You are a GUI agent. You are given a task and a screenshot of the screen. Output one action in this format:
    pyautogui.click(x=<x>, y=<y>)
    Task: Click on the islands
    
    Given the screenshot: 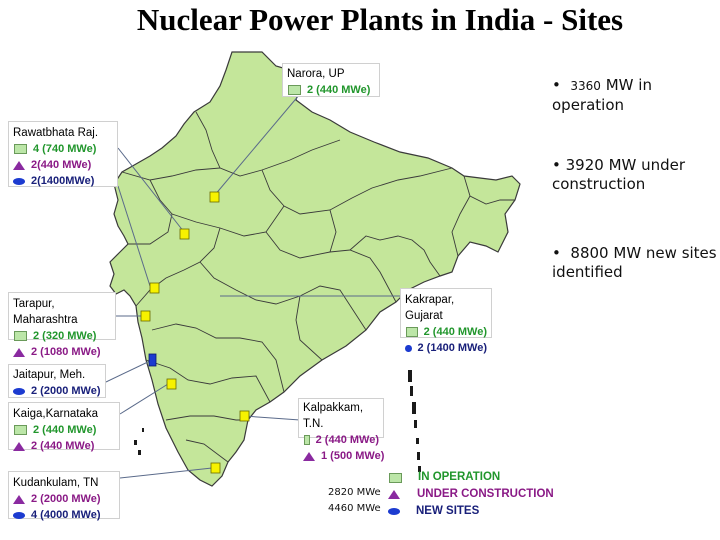 What is the action you would take?
    pyautogui.click(x=277, y=421)
    